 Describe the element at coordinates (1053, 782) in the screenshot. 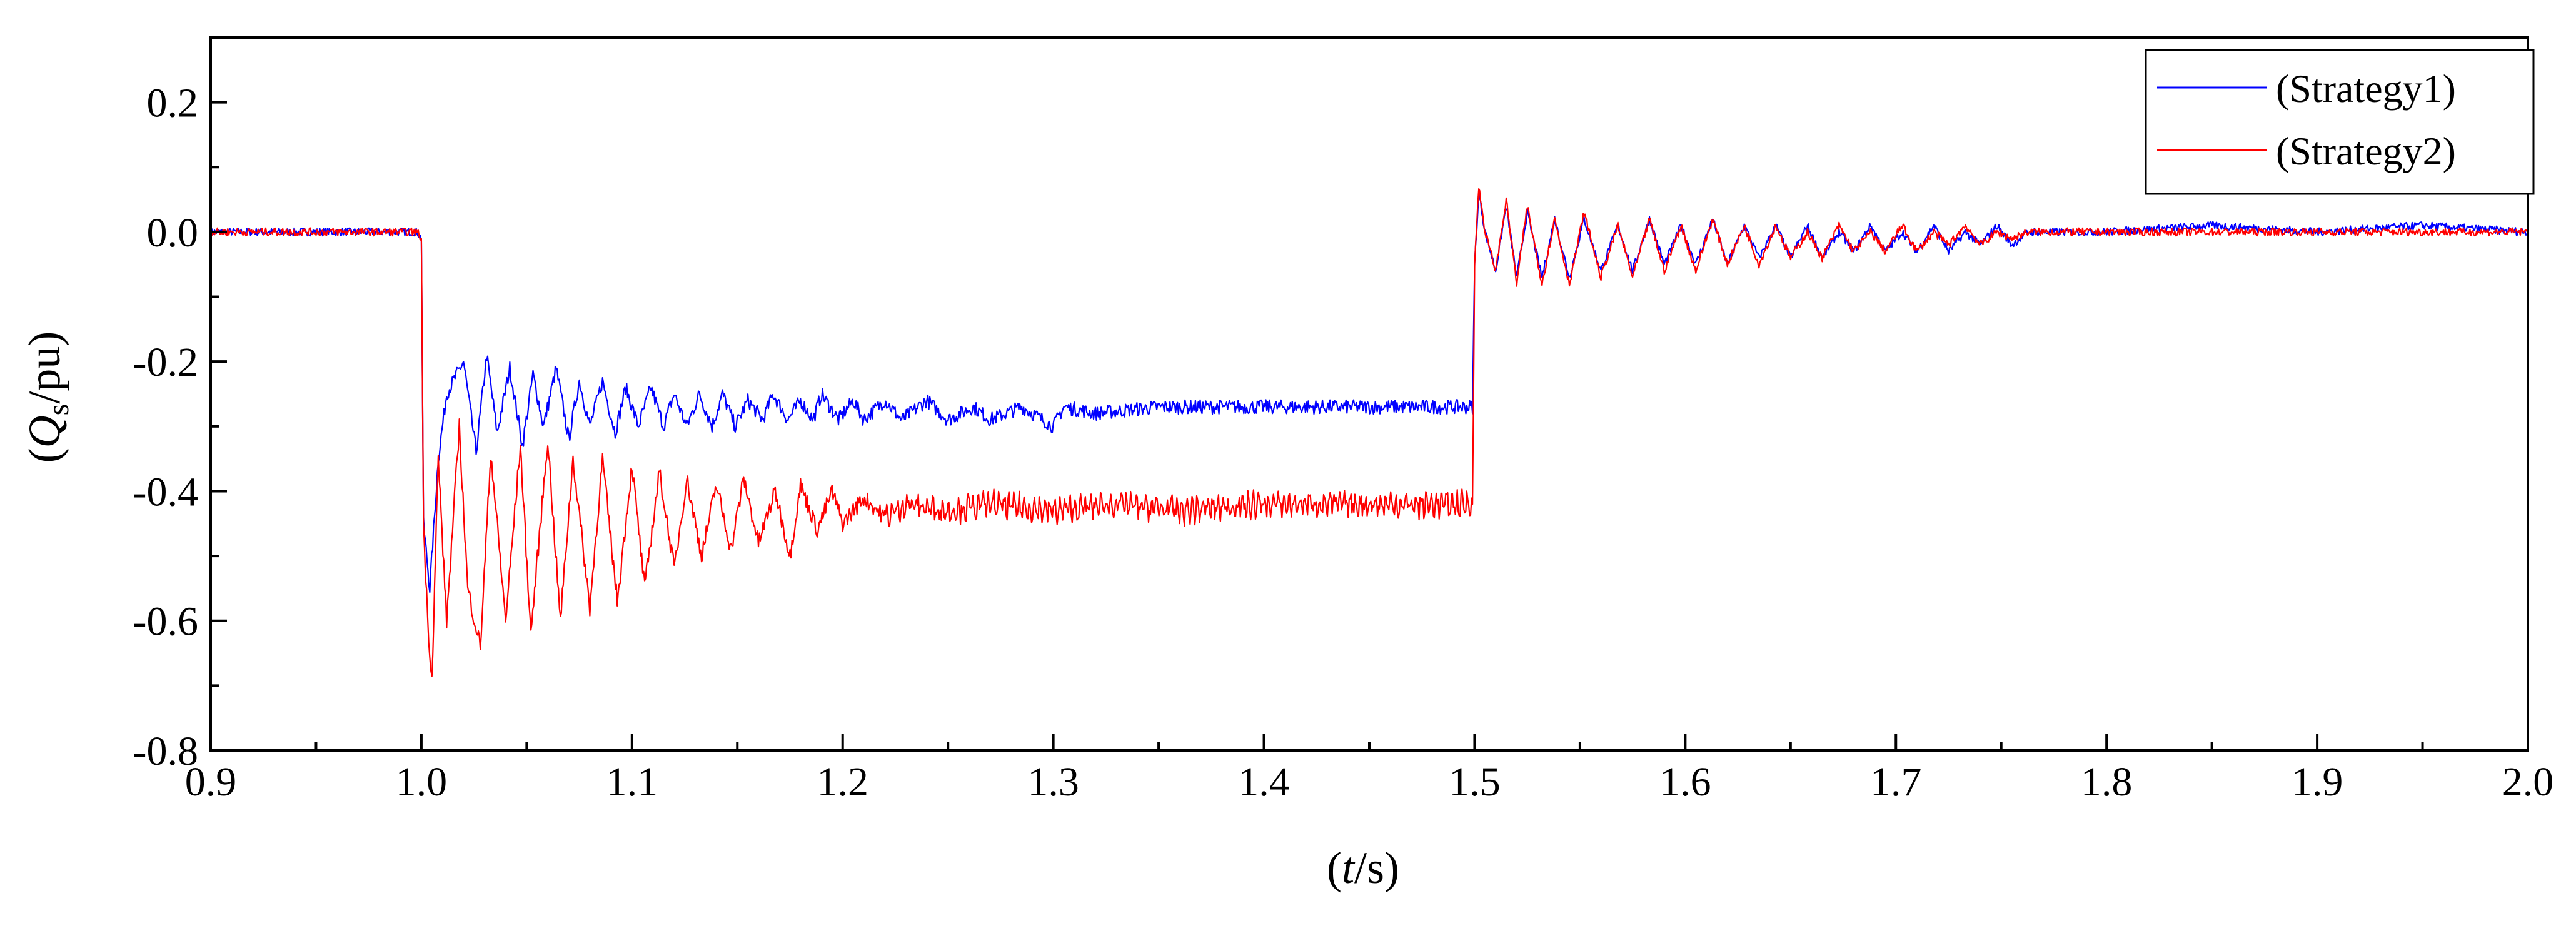

I see `x-tick-label: 1.3` at that location.